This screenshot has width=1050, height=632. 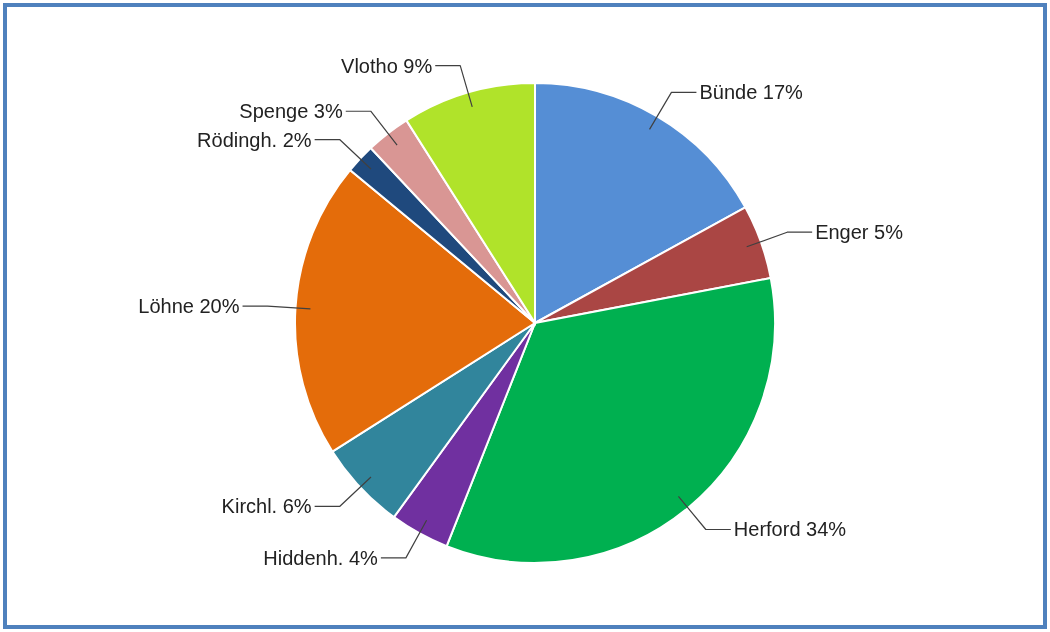 What do you see at coordinates (790, 529) in the screenshot?
I see `slice-label: Herford 34%` at bounding box center [790, 529].